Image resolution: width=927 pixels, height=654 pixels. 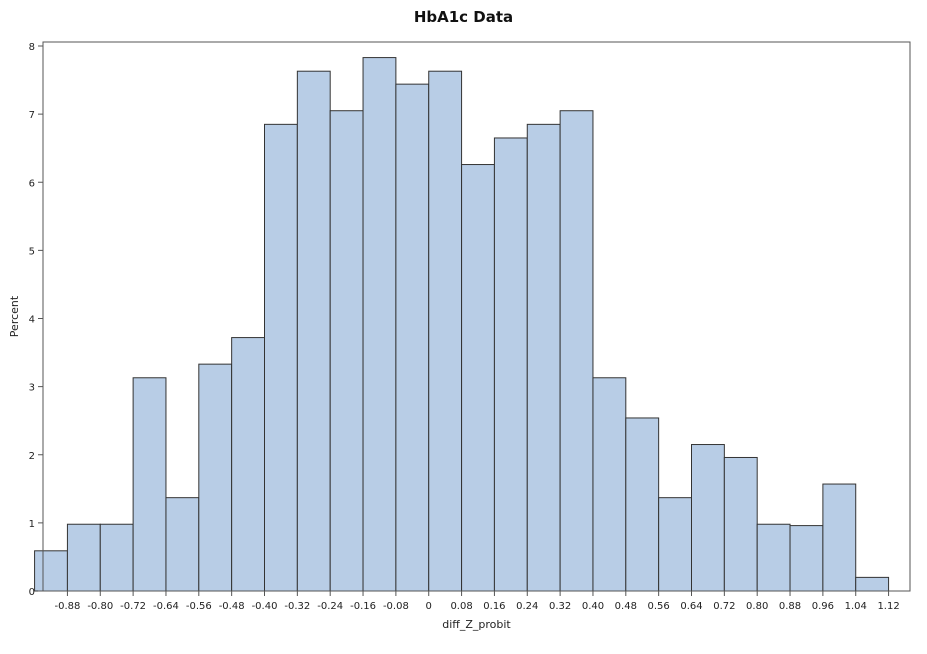 What do you see at coordinates (32, 47) in the screenshot?
I see `y-tick-label: 8` at bounding box center [32, 47].